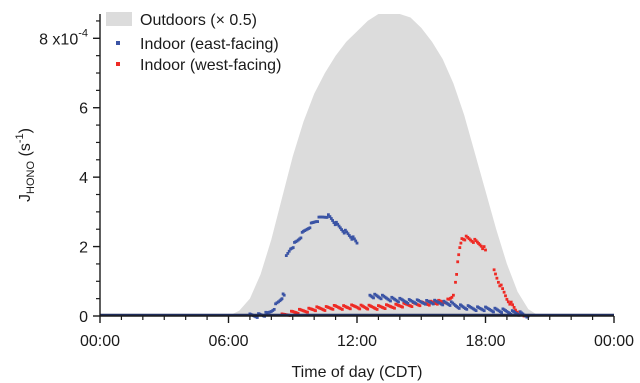 The image size is (640, 383). I want to click on x-tick-label: 12:00, so click(357, 341).